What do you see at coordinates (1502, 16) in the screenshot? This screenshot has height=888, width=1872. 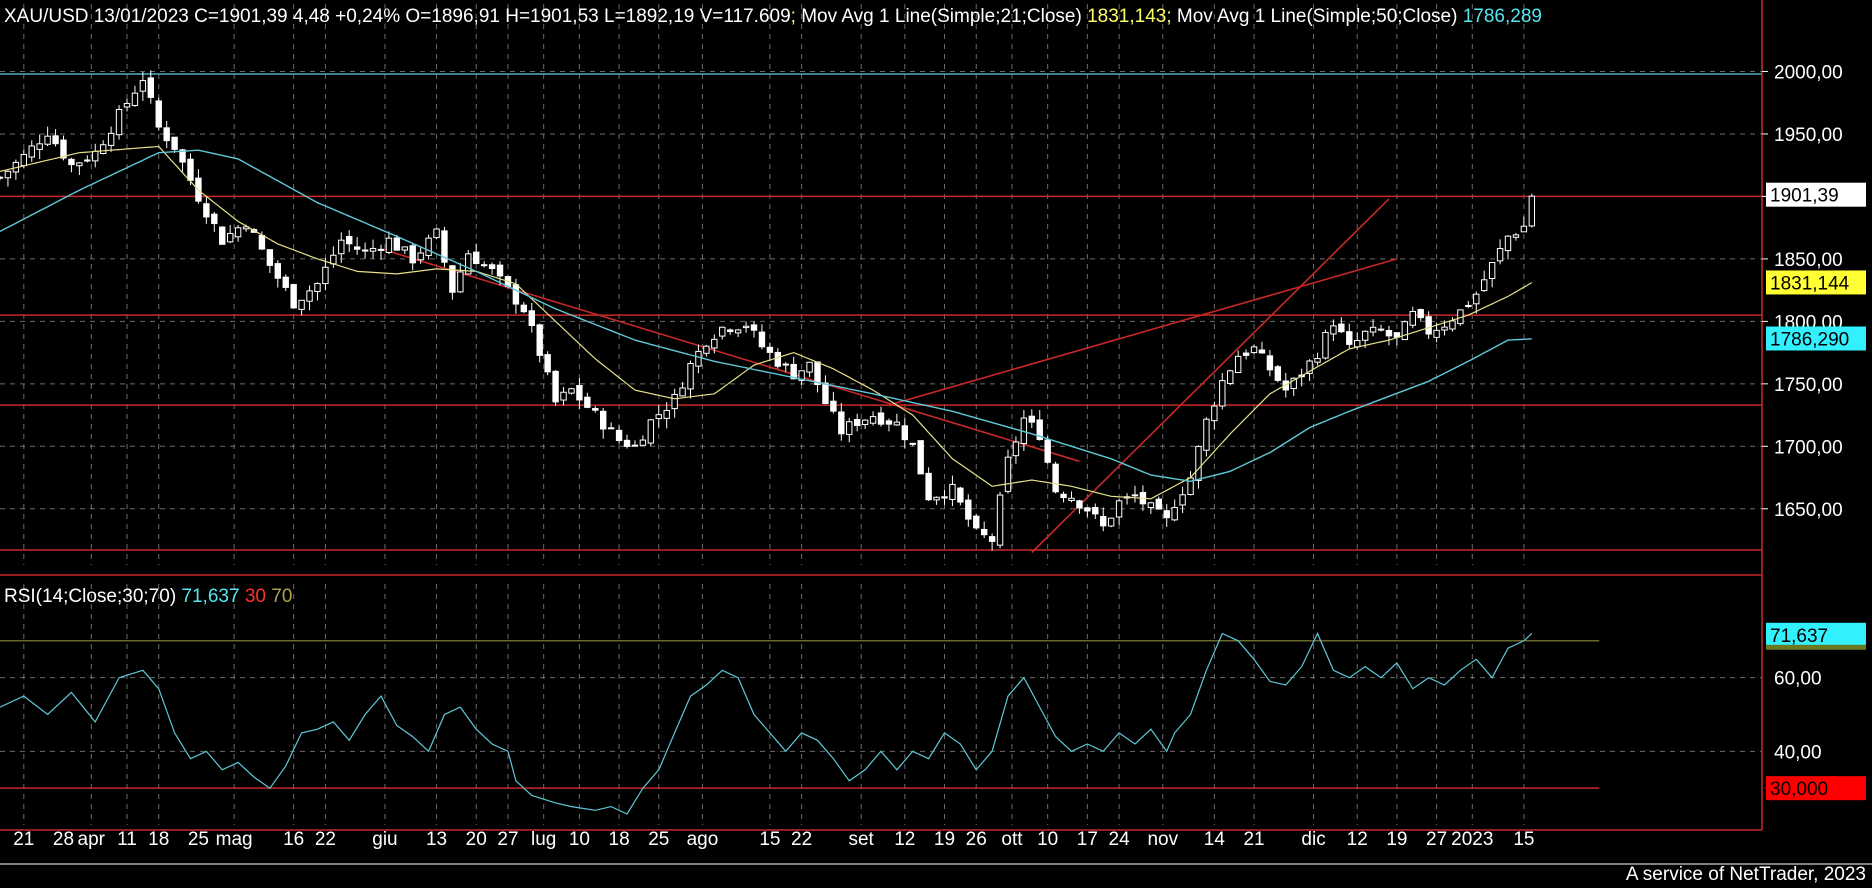 I see `ma50-value: 1786,289` at bounding box center [1502, 16].